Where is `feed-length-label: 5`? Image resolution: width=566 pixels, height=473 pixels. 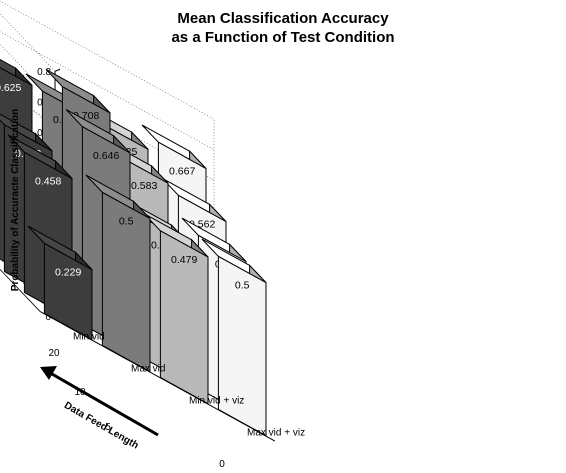 feed-length-label: 5 is located at coordinates (108, 427).